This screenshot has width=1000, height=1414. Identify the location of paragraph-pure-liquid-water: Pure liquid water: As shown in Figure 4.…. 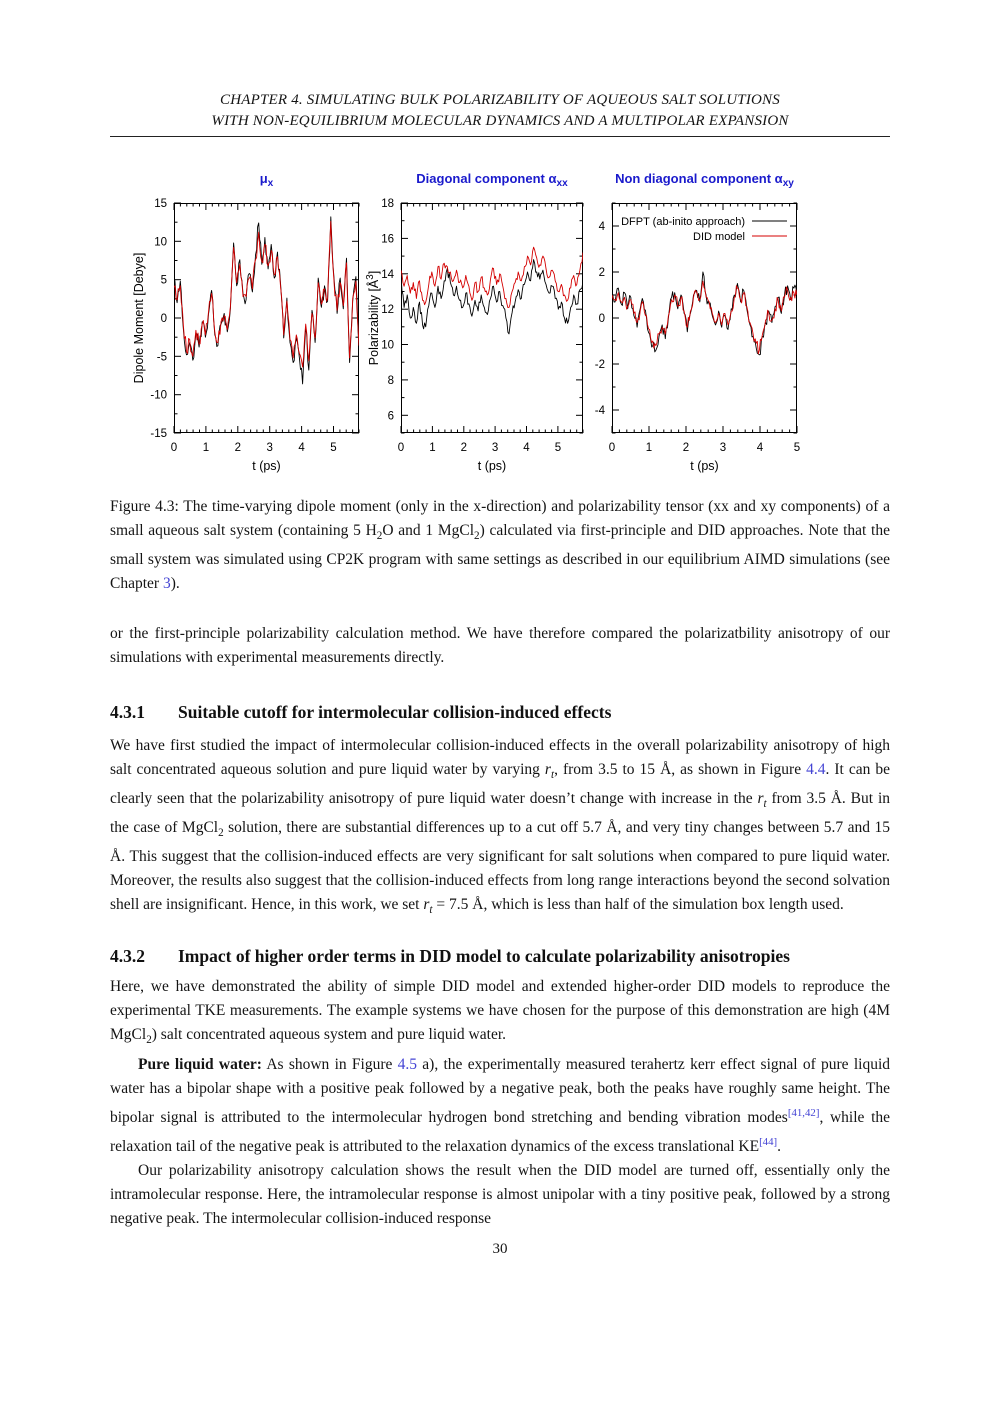
(500, 1106).